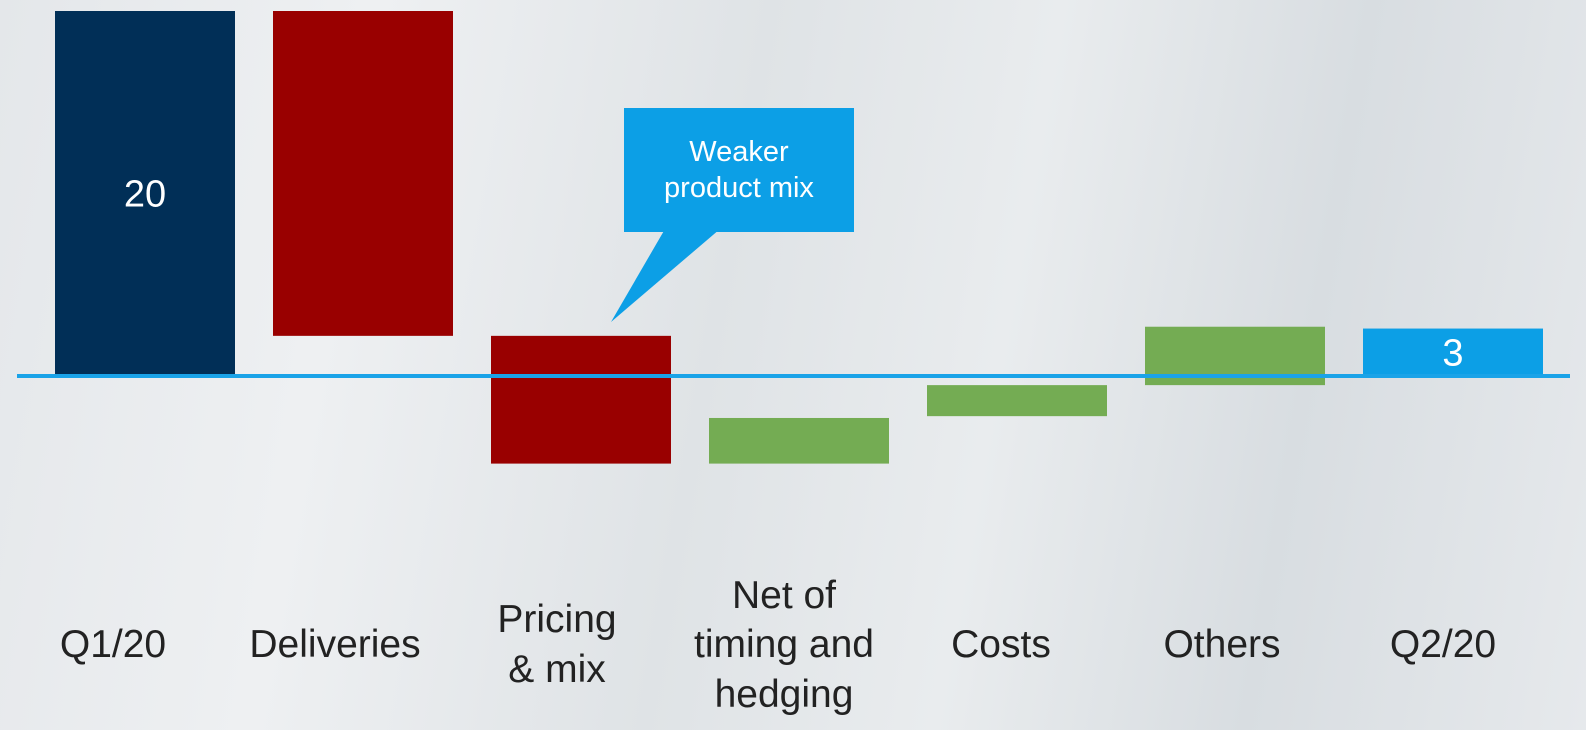  What do you see at coordinates (557, 644) in the screenshot?
I see `category-label-3: Pricing & mix` at bounding box center [557, 644].